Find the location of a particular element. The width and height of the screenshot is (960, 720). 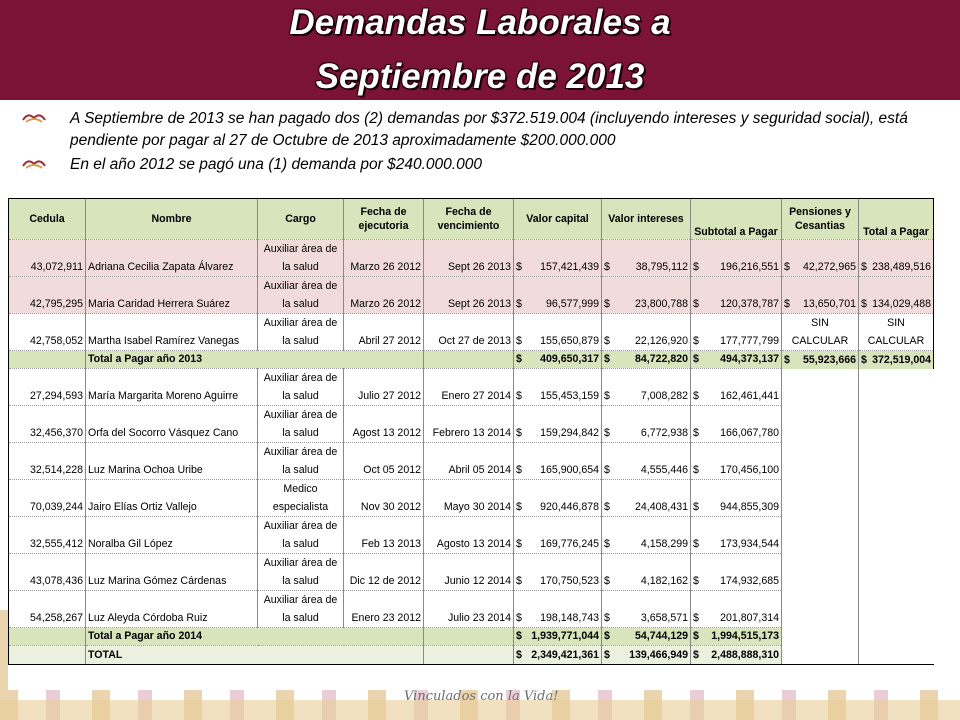

cell-fecha-vencimiento: Junio 12 2014 is located at coordinates (468, 572).